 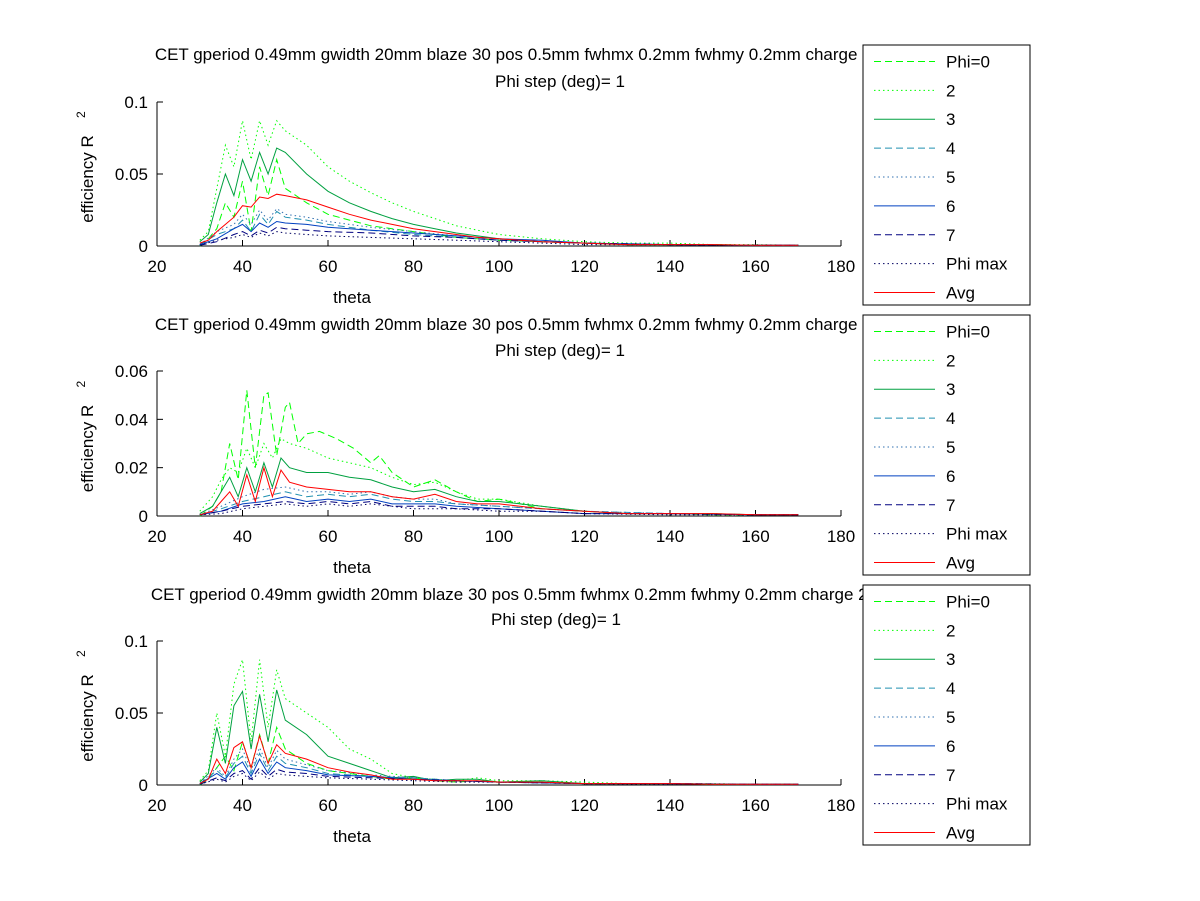 What do you see at coordinates (499, 238) in the screenshot?
I see `series-line-phi-max` at bounding box center [499, 238].